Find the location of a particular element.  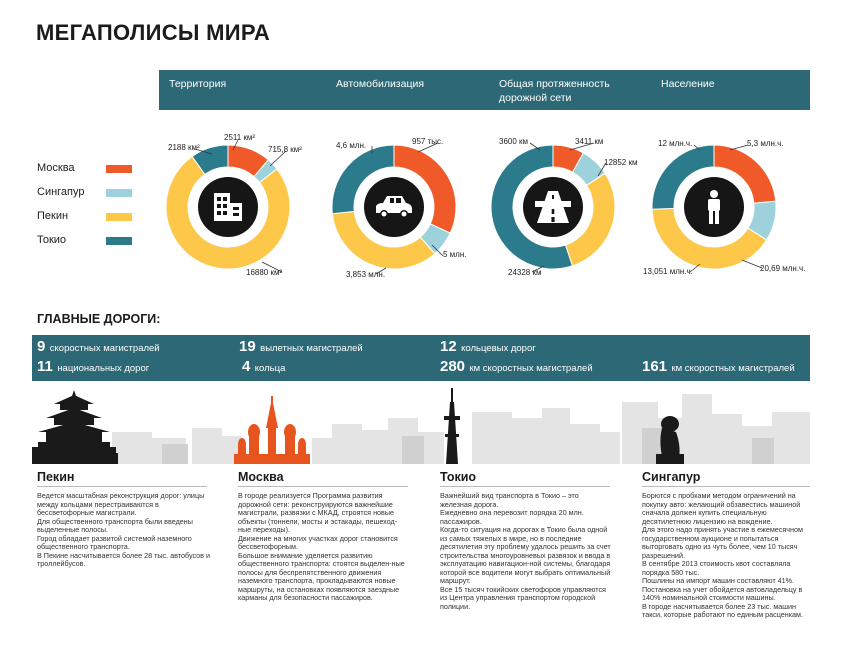

legend-label-beijing: Пекин is located at coordinates (53, 216).